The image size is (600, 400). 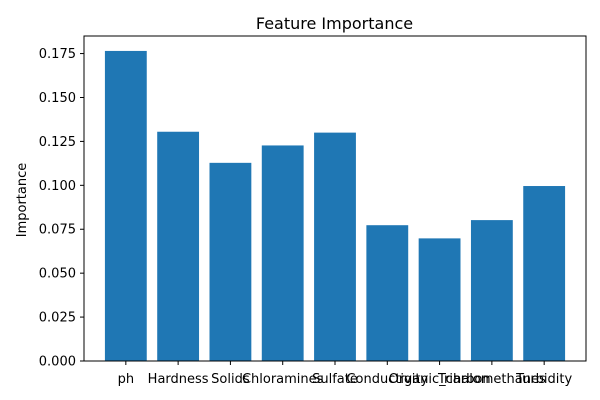 I want to click on bar-turbidity, so click(x=544, y=273).